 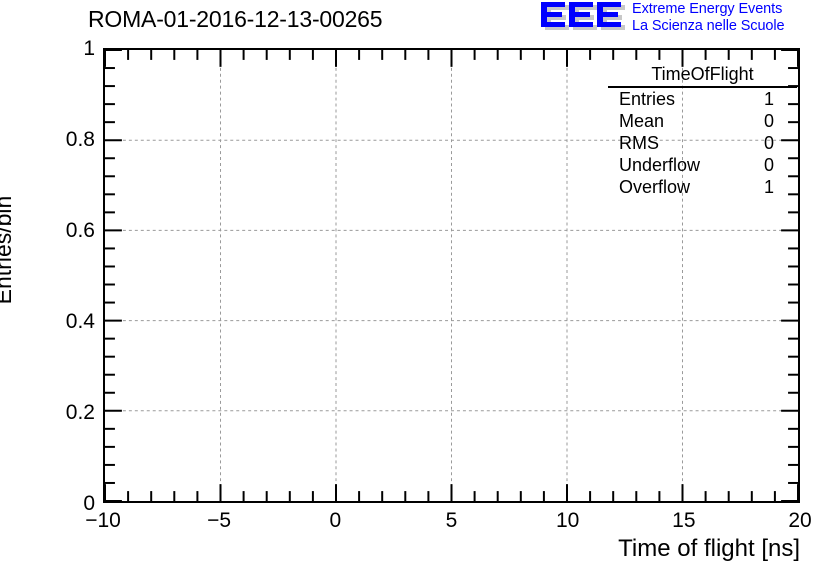 I want to click on stats-row: Mean 0, so click(x=702, y=121).